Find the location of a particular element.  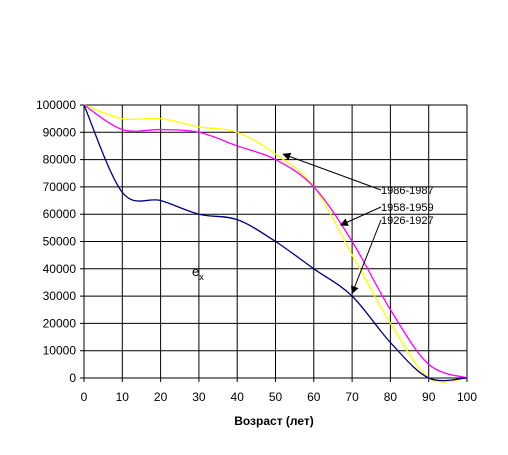

y-tick-label: 60000 is located at coordinates (60, 214).